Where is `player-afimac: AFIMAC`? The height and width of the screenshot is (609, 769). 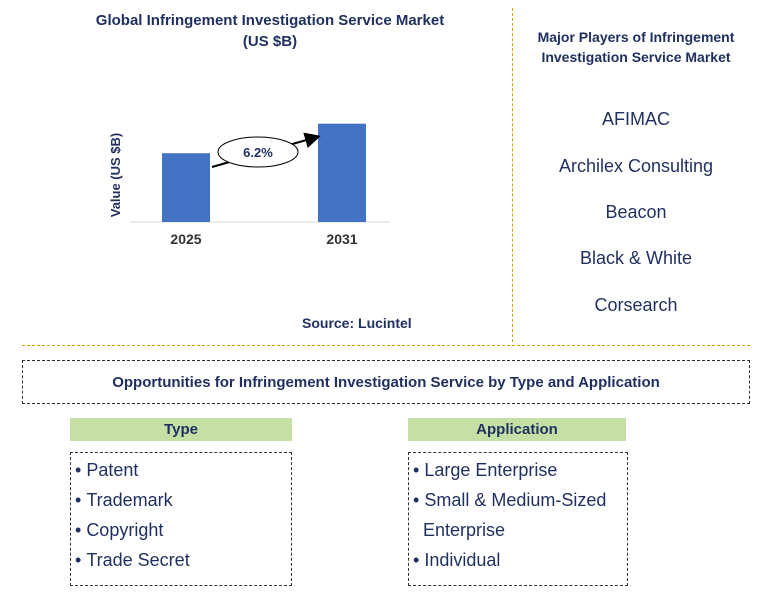 player-afimac: AFIMAC is located at coordinates (635, 119).